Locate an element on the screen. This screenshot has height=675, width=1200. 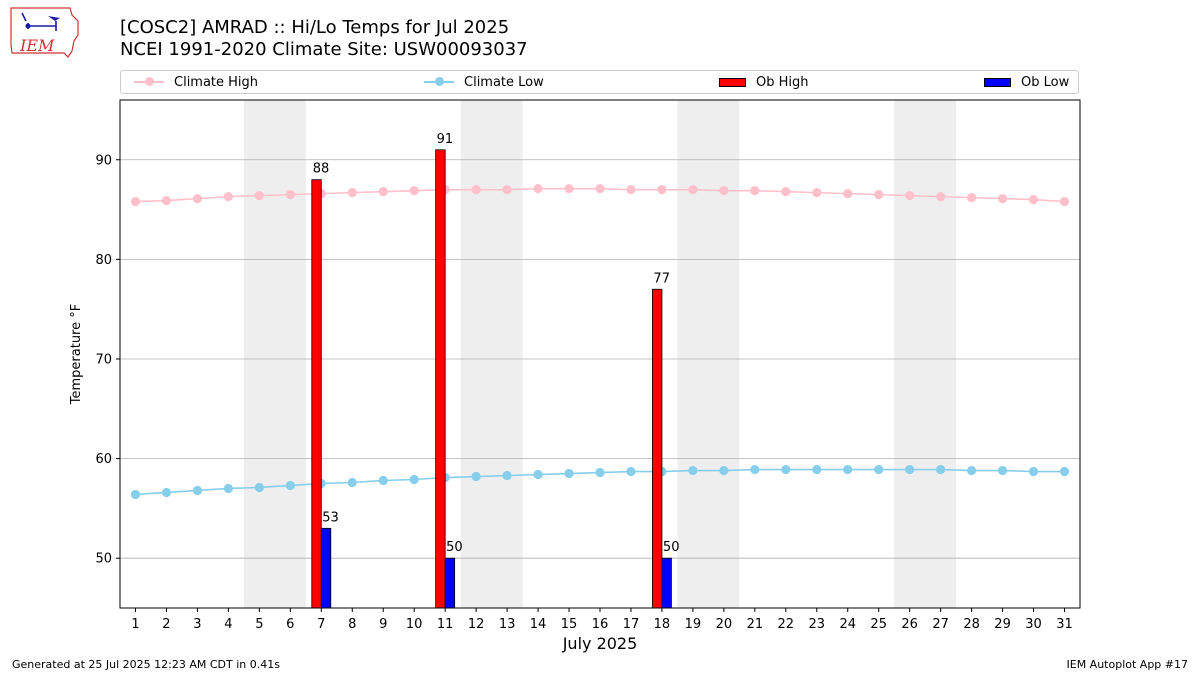
y-tick-label: 50 is located at coordinates (103, 559).